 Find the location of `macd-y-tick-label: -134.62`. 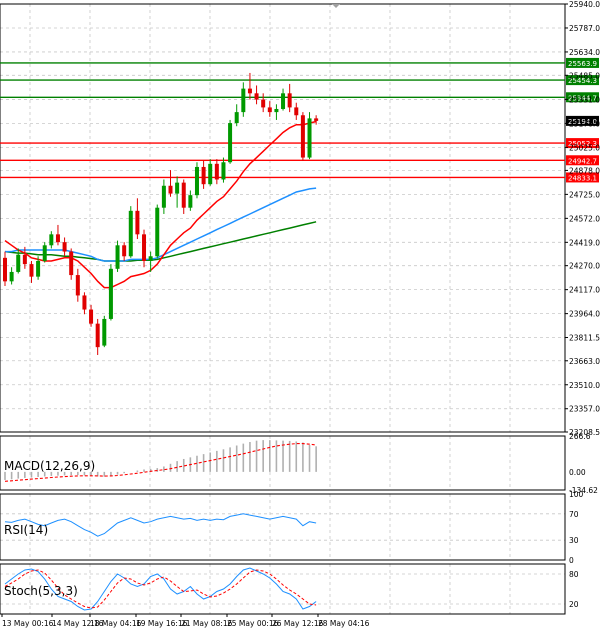

macd-y-tick-label: -134.62 is located at coordinates (583, 490).